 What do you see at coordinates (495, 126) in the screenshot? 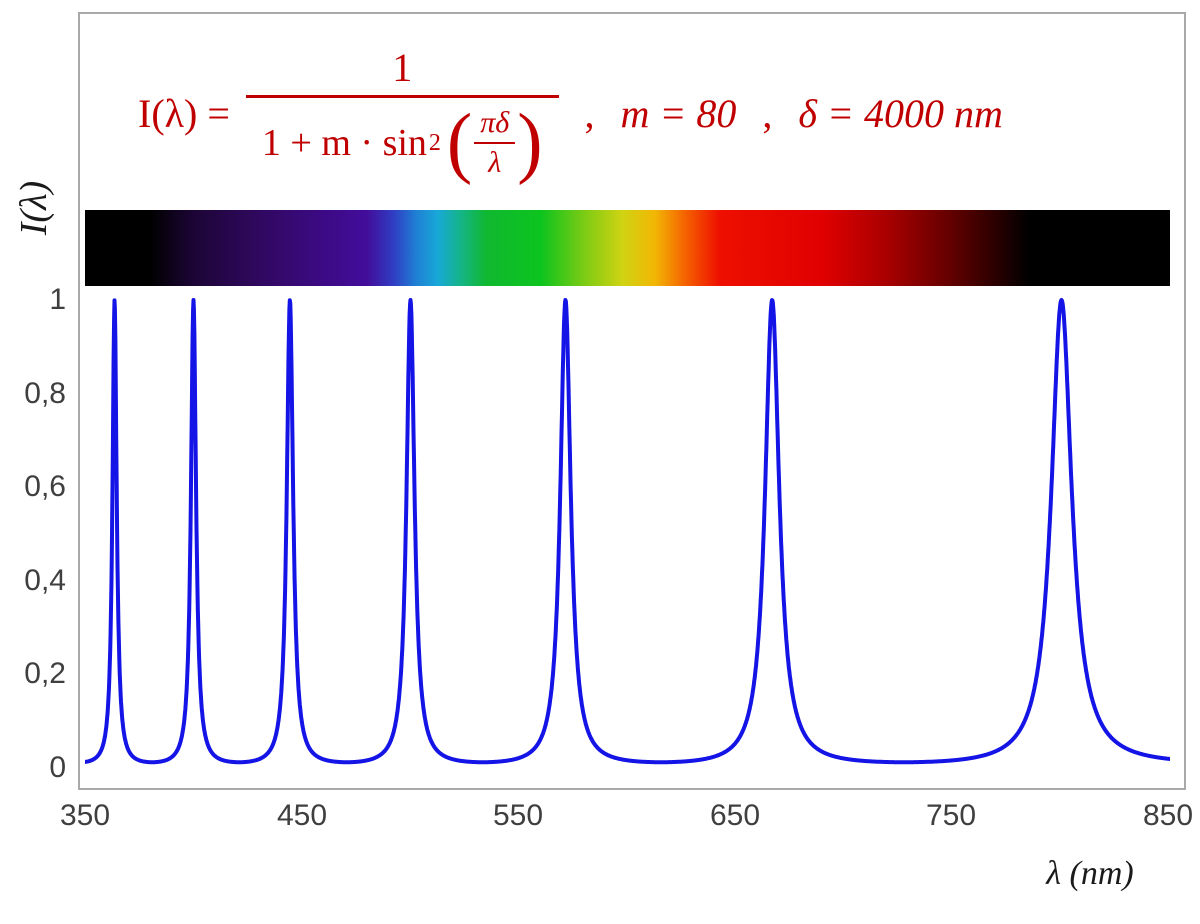
I see `inner-numerator: πδ` at bounding box center [495, 126].